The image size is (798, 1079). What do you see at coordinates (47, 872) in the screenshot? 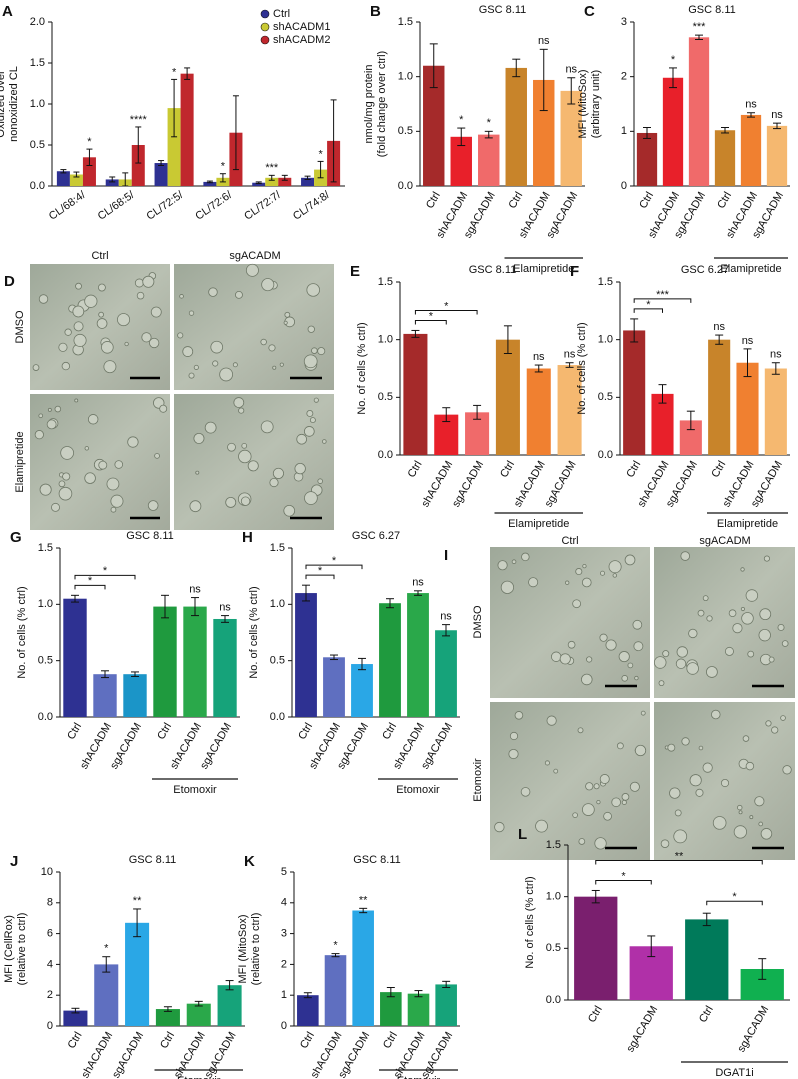
I see `y-tick-label: 10` at bounding box center [47, 872].